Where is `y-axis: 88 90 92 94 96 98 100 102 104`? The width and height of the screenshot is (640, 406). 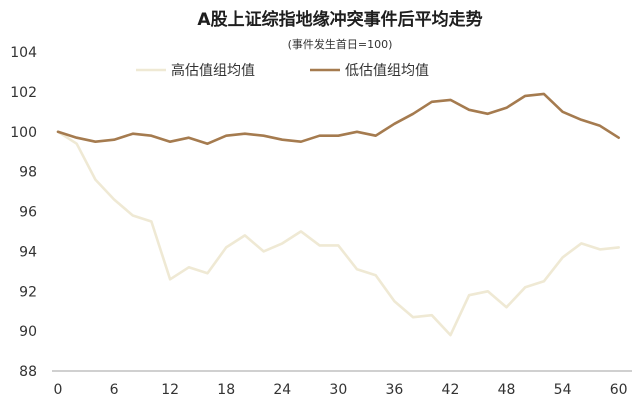
y-axis: 88 90 92 94 96 98 100 102 104 is located at coordinates (23, 212).